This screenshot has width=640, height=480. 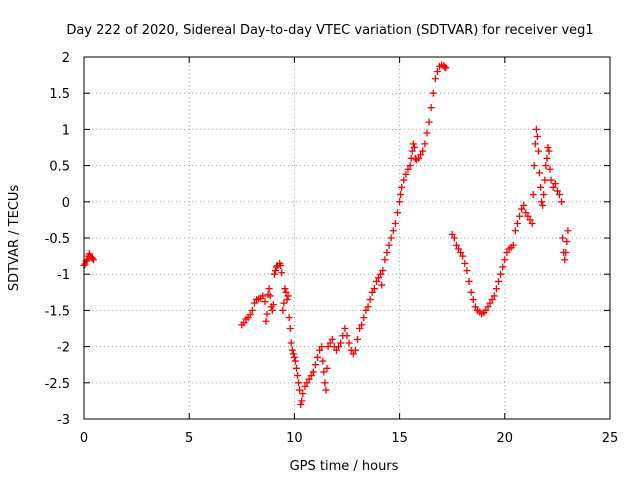 What do you see at coordinates (84, 438) in the screenshot?
I see `x-tick-label: 0` at bounding box center [84, 438].